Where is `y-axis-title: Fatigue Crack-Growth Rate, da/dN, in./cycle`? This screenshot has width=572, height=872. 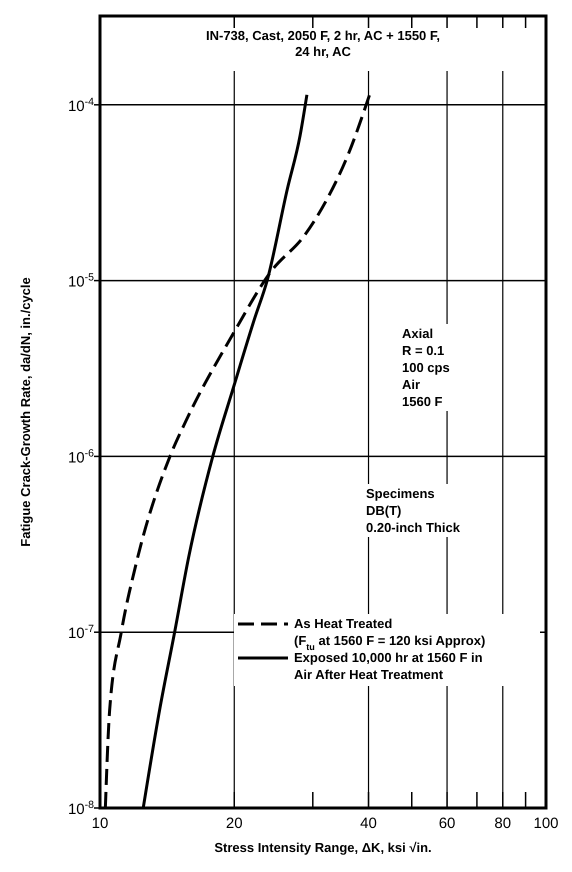
y-axis-title: Fatigue Crack-Growth Rate, da/dN, in./cycle is located at coordinates (25, 412).